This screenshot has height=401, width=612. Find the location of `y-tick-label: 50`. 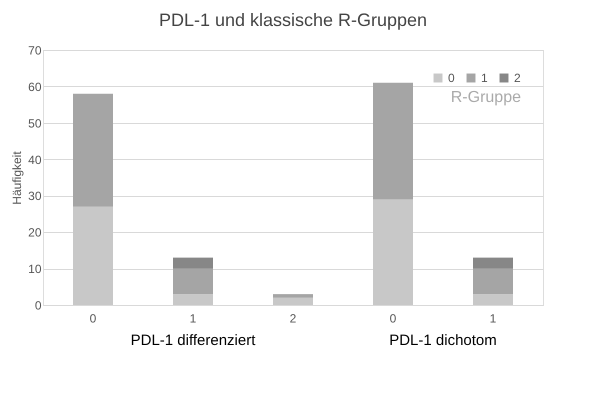

y-tick-label: 50 is located at coordinates (35, 123).